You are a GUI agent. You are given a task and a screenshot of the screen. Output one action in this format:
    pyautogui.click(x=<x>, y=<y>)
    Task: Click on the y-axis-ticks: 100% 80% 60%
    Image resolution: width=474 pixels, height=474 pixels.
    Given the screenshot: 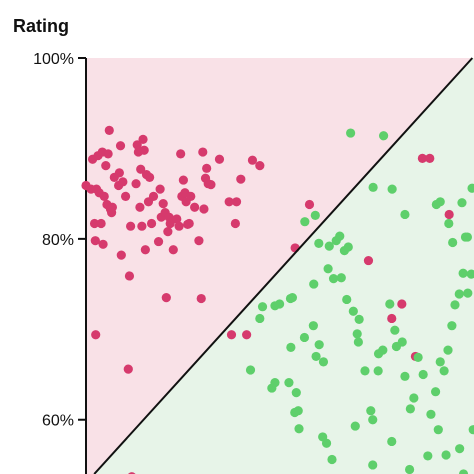 What is the action you would take?
    pyautogui.click(x=59, y=240)
    